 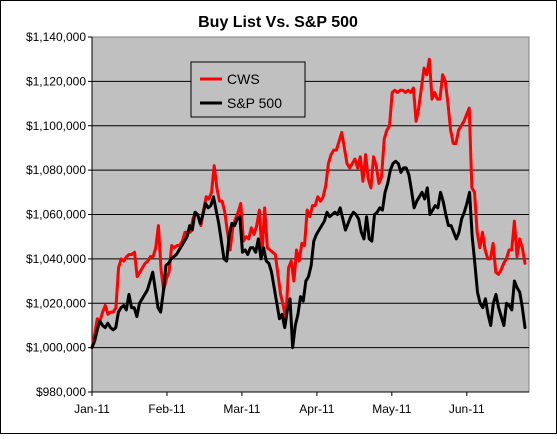 I want to click on x-tick-label: Jun-11, so click(x=467, y=409).